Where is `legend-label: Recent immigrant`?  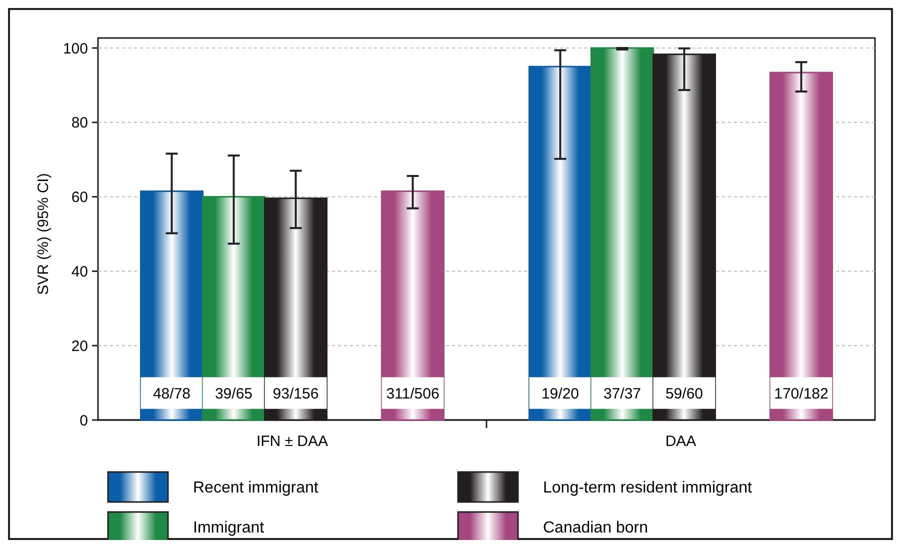 legend-label: Recent immigrant is located at coordinates (256, 488).